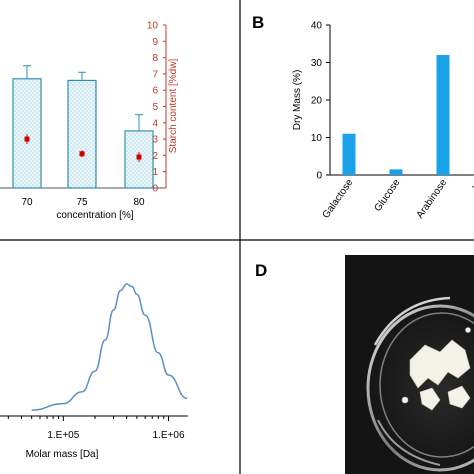 This screenshot has height=474, width=474. Describe the element at coordinates (155, 42) in the screenshot. I see `panel-a-right-tick-label: 9` at that location.